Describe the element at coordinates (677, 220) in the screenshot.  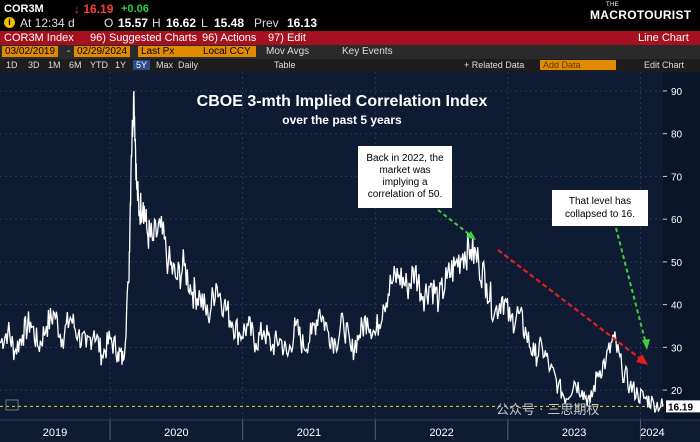
I see `y-tick-label: 60` at that location.